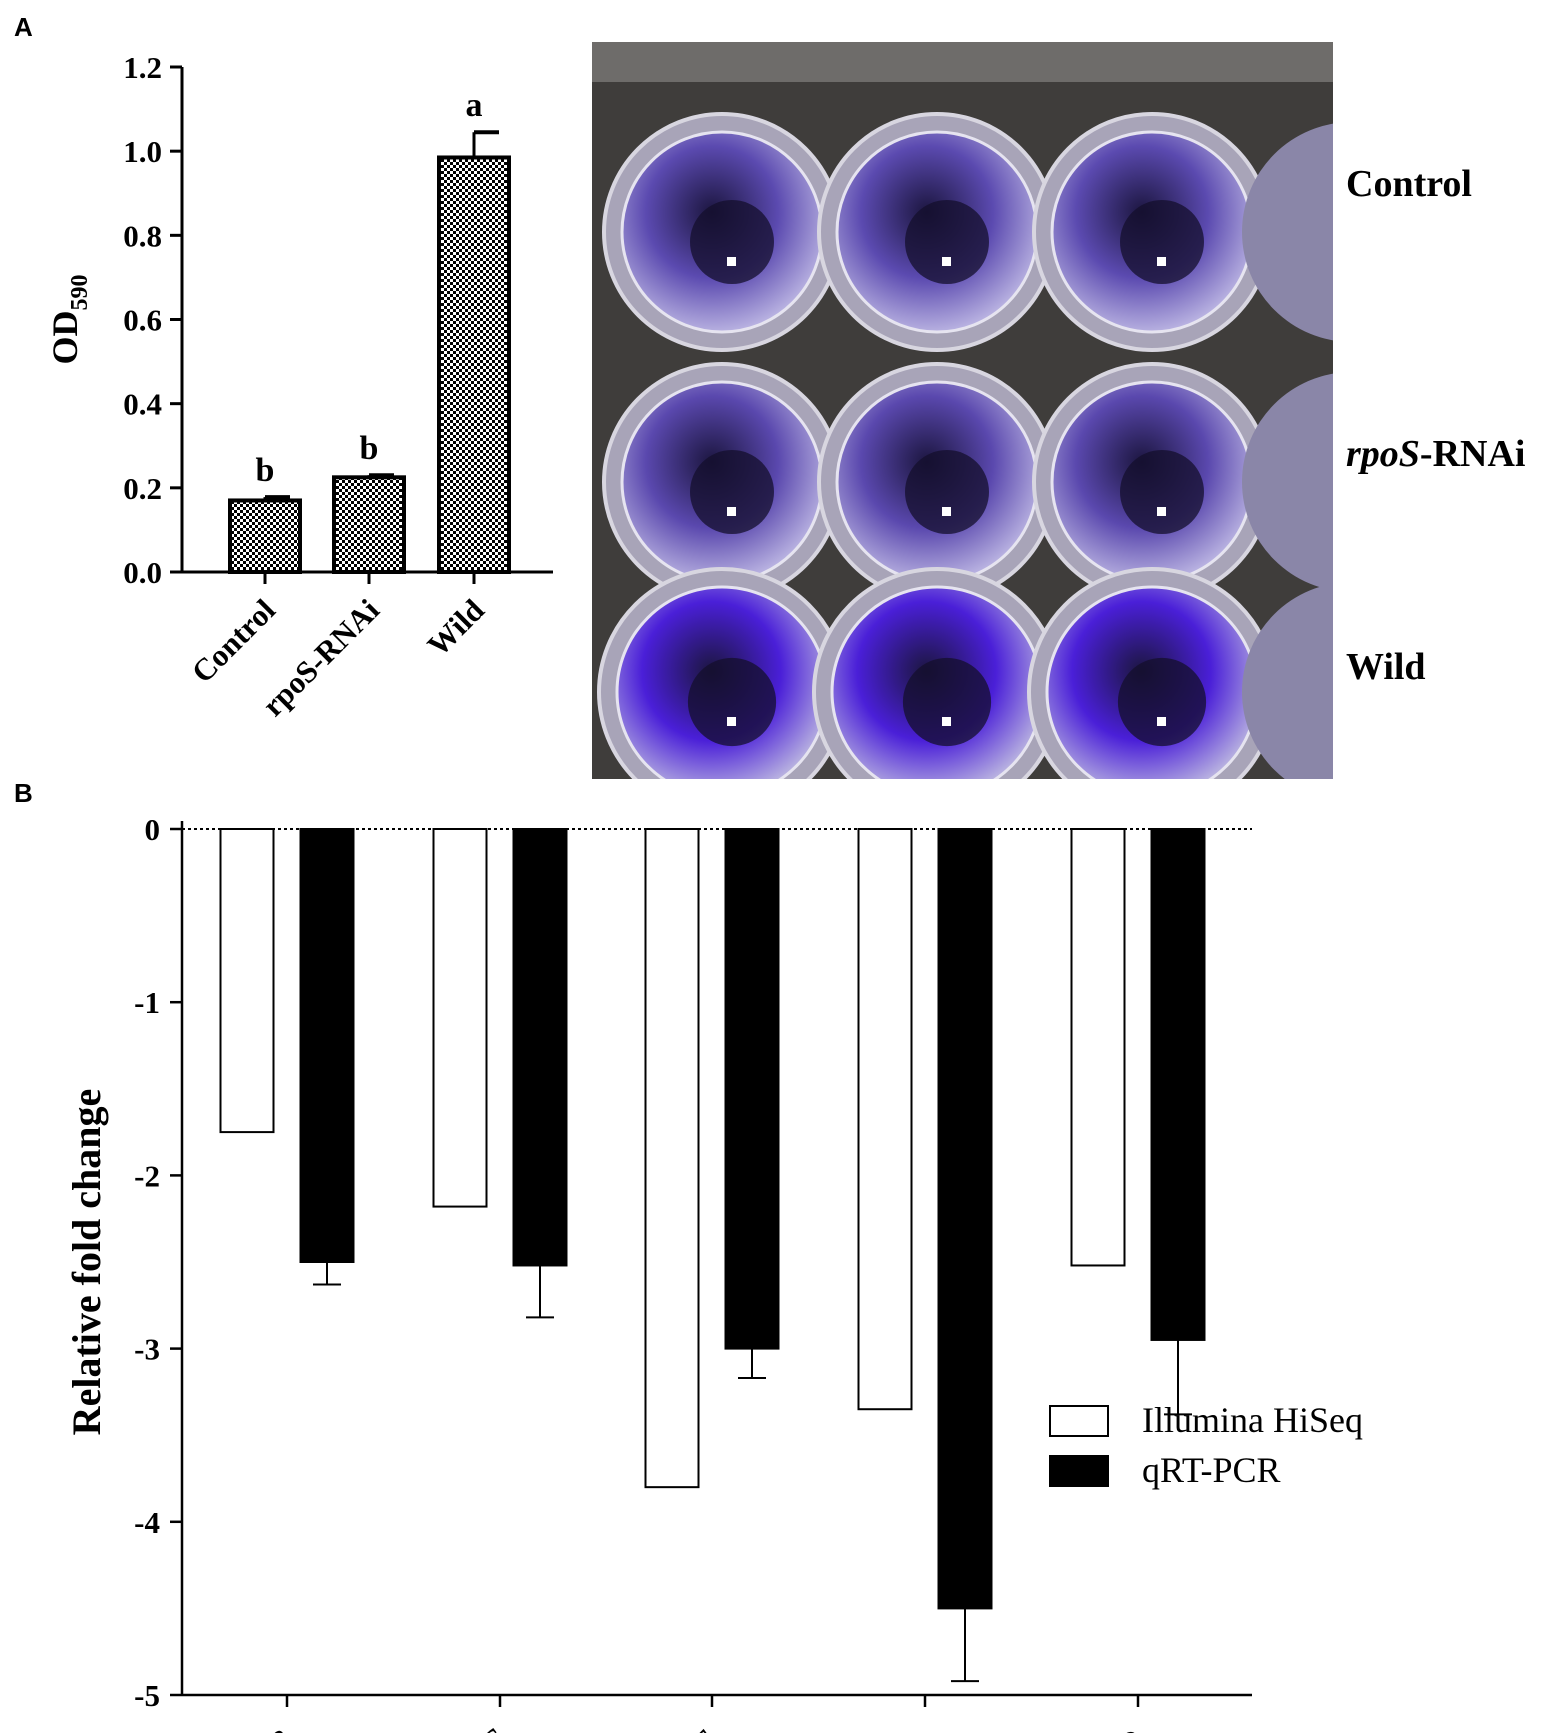 Image resolution: width=1562 pixels, height=1733 pixels. What do you see at coordinates (690, 1728) in the screenshot?
I see `x-tick-label: glpE` at bounding box center [690, 1728].